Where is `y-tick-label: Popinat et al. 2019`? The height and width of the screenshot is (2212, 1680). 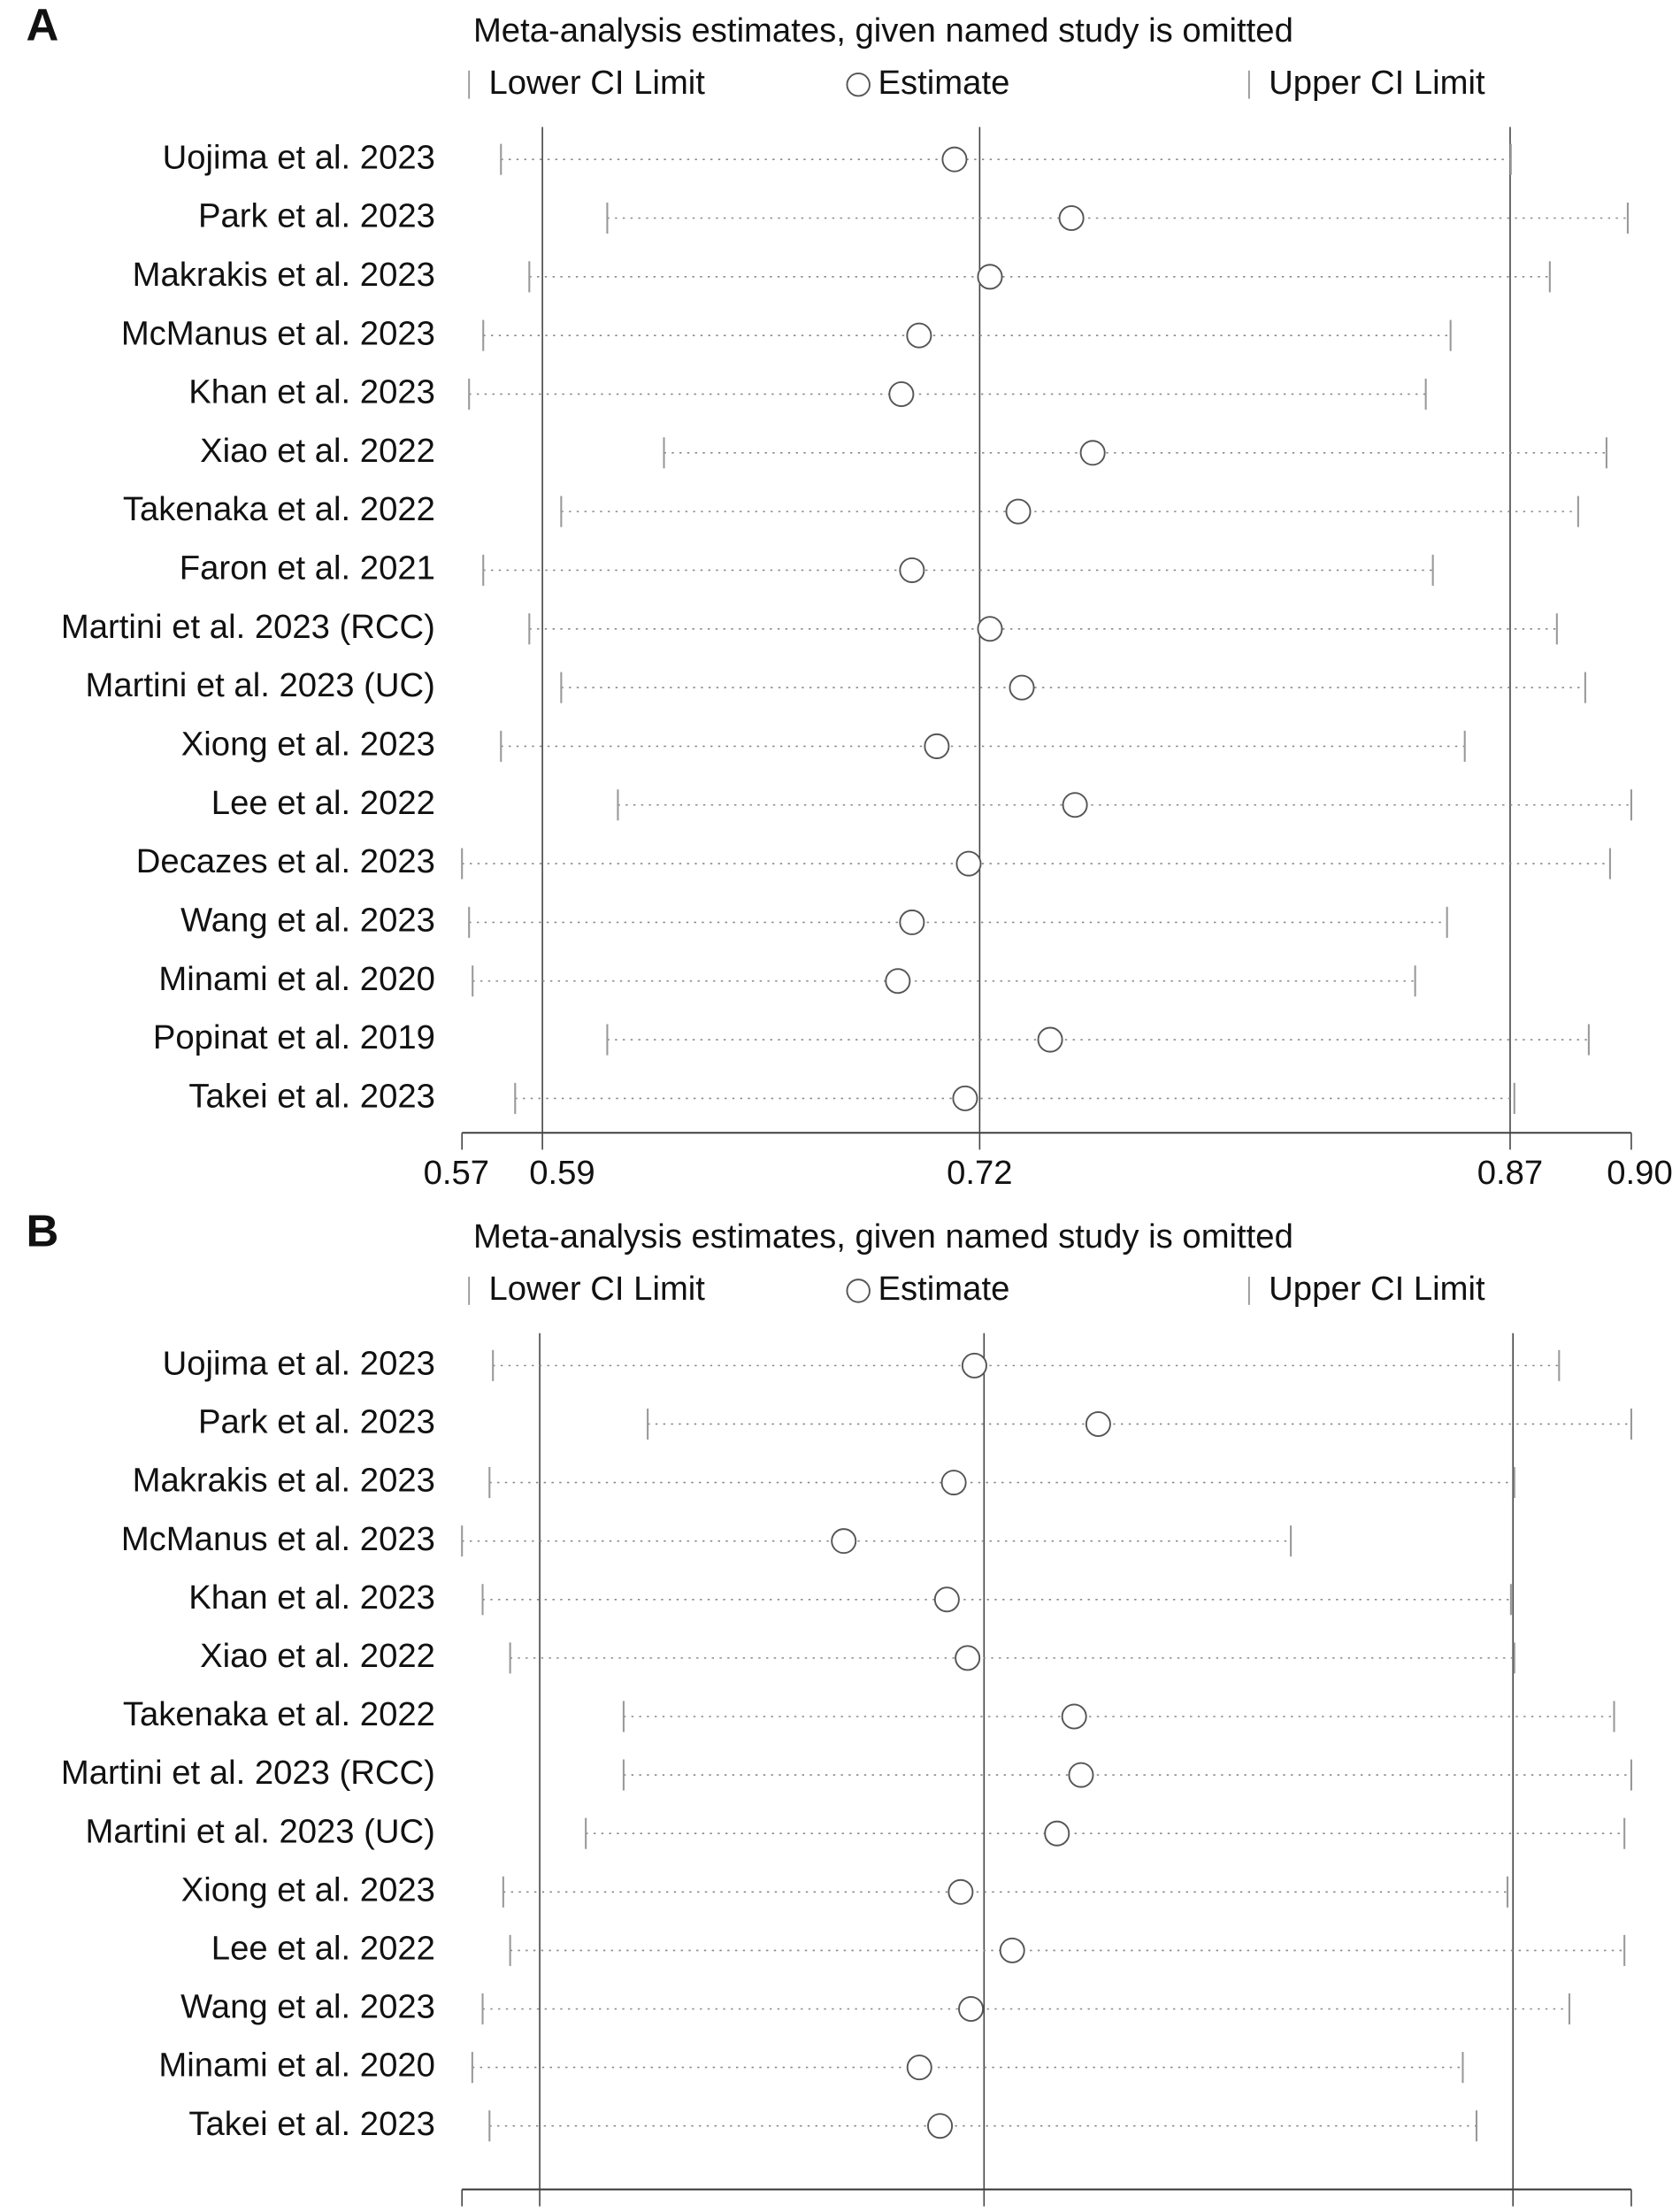 y-tick-label: Popinat et al. 2019 is located at coordinates (294, 1037).